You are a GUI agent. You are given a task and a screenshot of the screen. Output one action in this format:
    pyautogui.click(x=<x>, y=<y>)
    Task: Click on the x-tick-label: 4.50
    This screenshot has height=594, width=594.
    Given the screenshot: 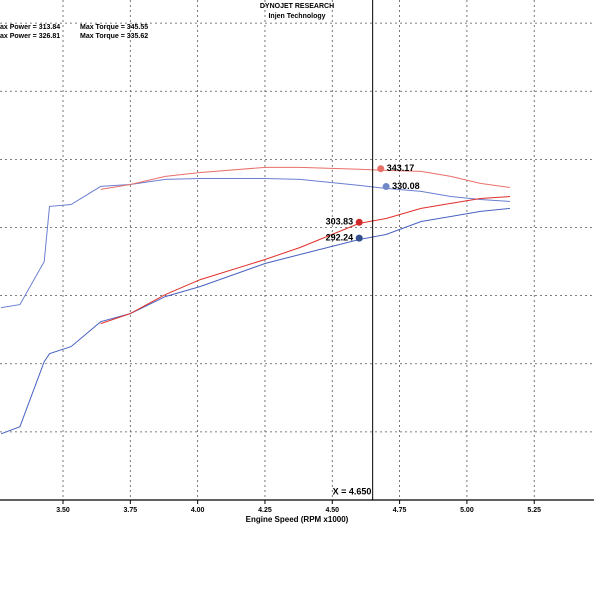 What is the action you would take?
    pyautogui.click(x=332, y=510)
    